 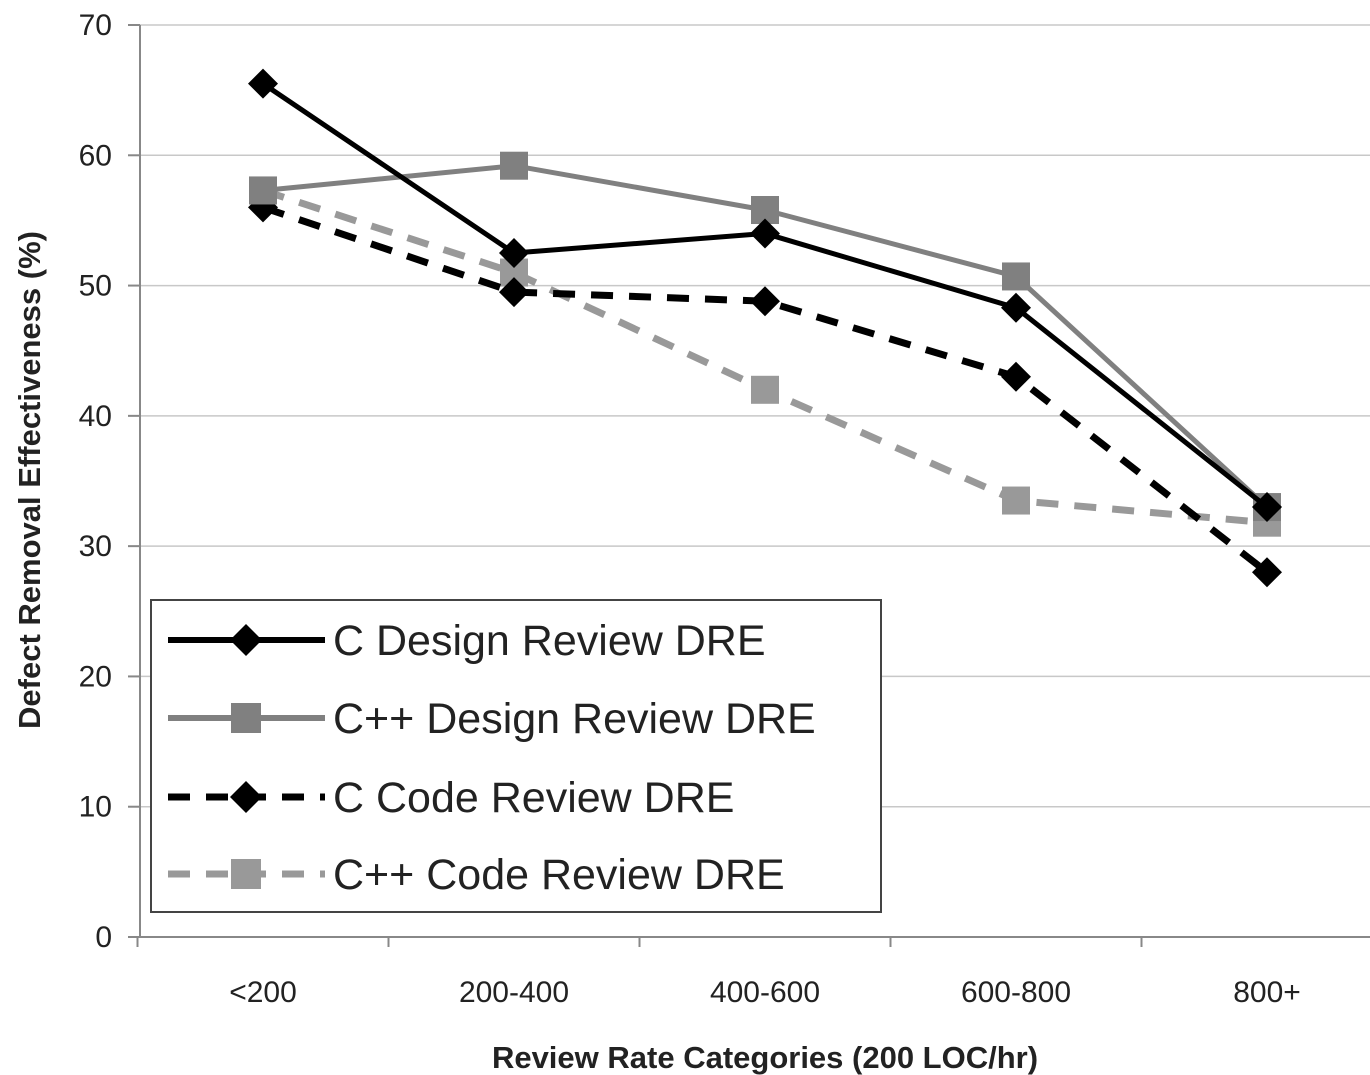 I want to click on x-tick-label-1: 200-400, so click(x=514, y=992).